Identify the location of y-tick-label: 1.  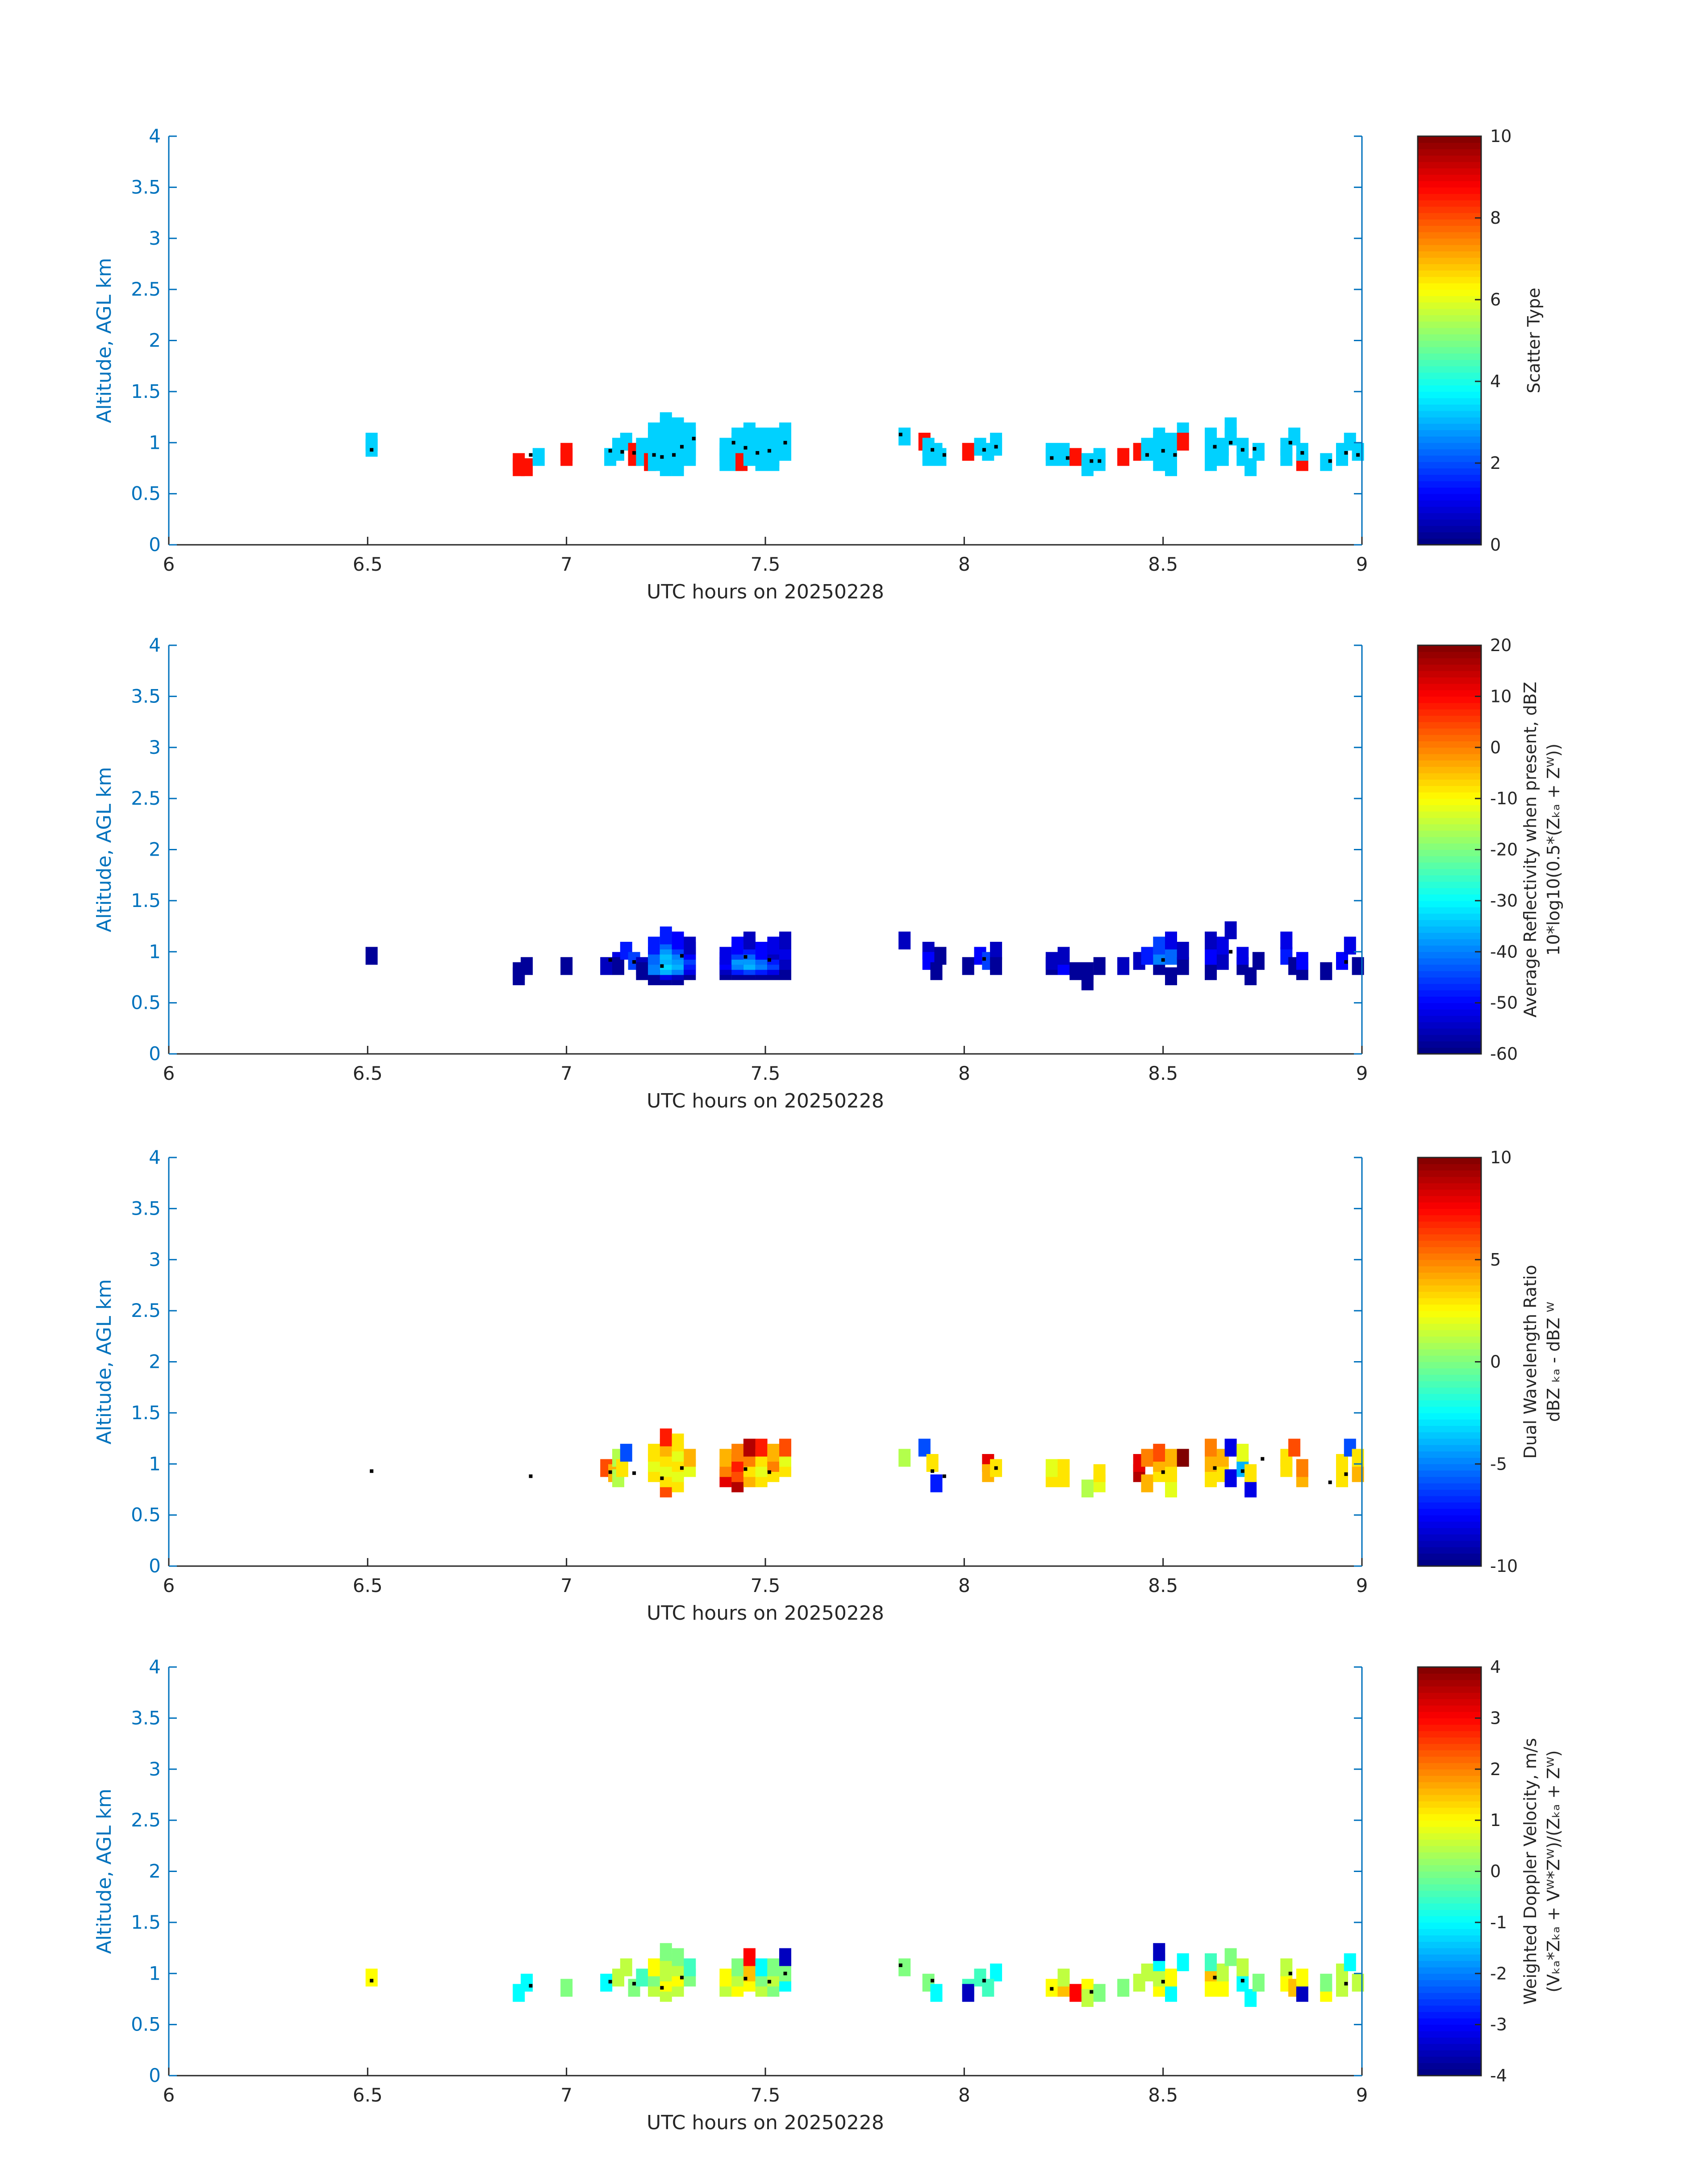
(155, 1973).